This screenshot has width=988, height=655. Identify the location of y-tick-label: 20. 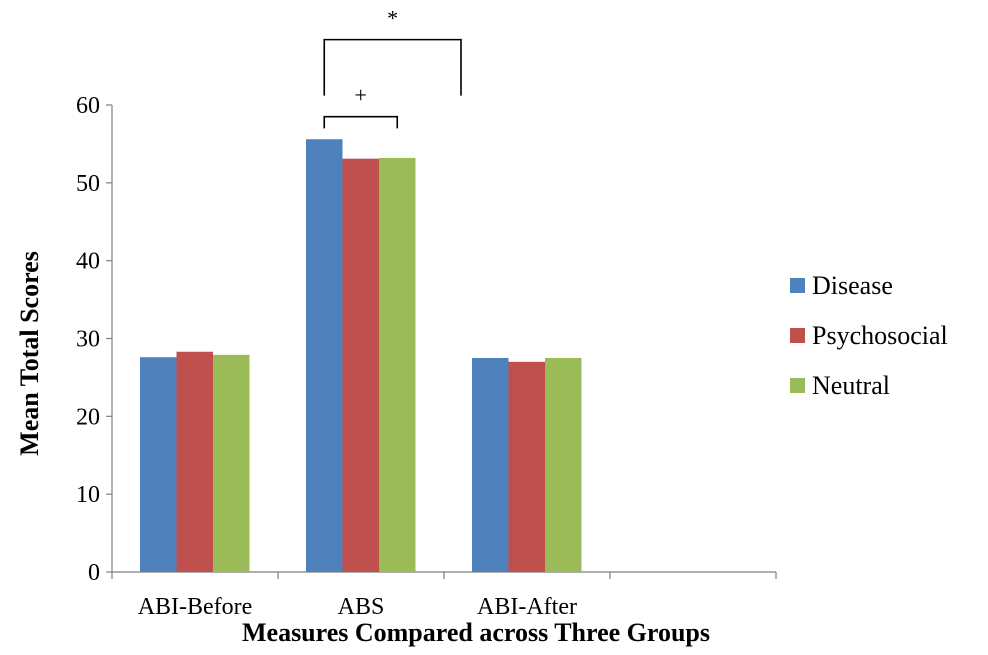
(88, 417).